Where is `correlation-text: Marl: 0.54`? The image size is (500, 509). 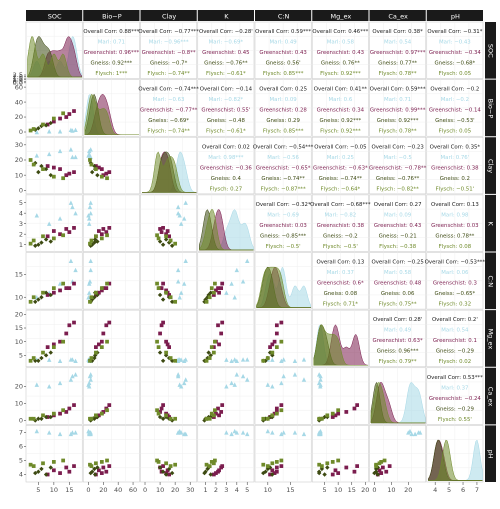
correlation-text: Marl: 0.54 is located at coordinates (455, 331).